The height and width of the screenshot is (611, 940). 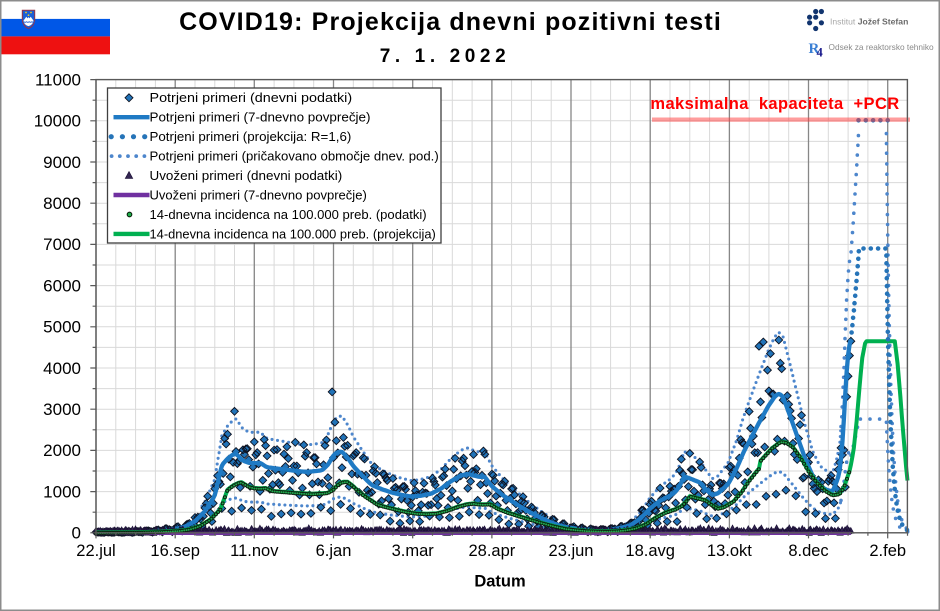 What do you see at coordinates (882, 47) in the screenshot?
I see `svg-text: Odsek za reaktorsko tehniko` at bounding box center [882, 47].